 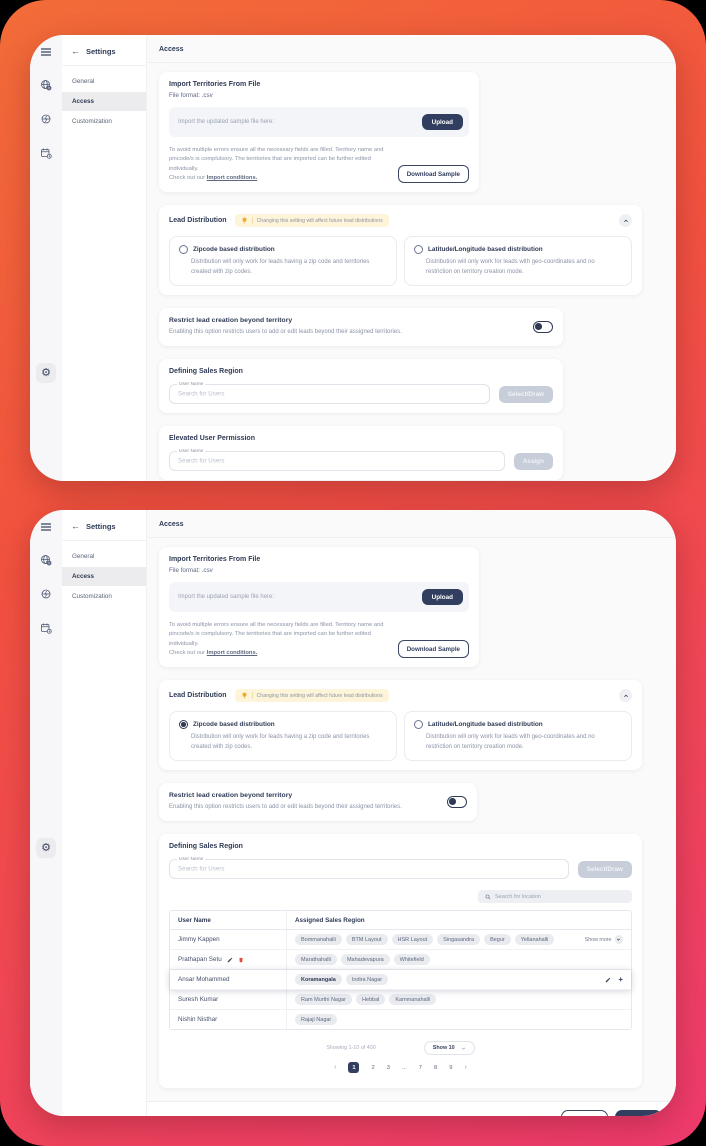 What do you see at coordinates (318, 979) in the screenshot?
I see `region-chip-active: Koramangala` at bounding box center [318, 979].